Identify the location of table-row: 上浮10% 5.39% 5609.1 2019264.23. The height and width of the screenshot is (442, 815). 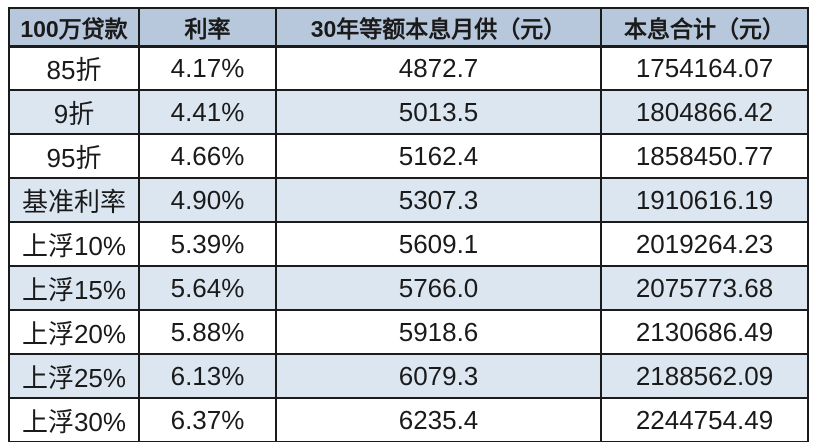
(408, 244).